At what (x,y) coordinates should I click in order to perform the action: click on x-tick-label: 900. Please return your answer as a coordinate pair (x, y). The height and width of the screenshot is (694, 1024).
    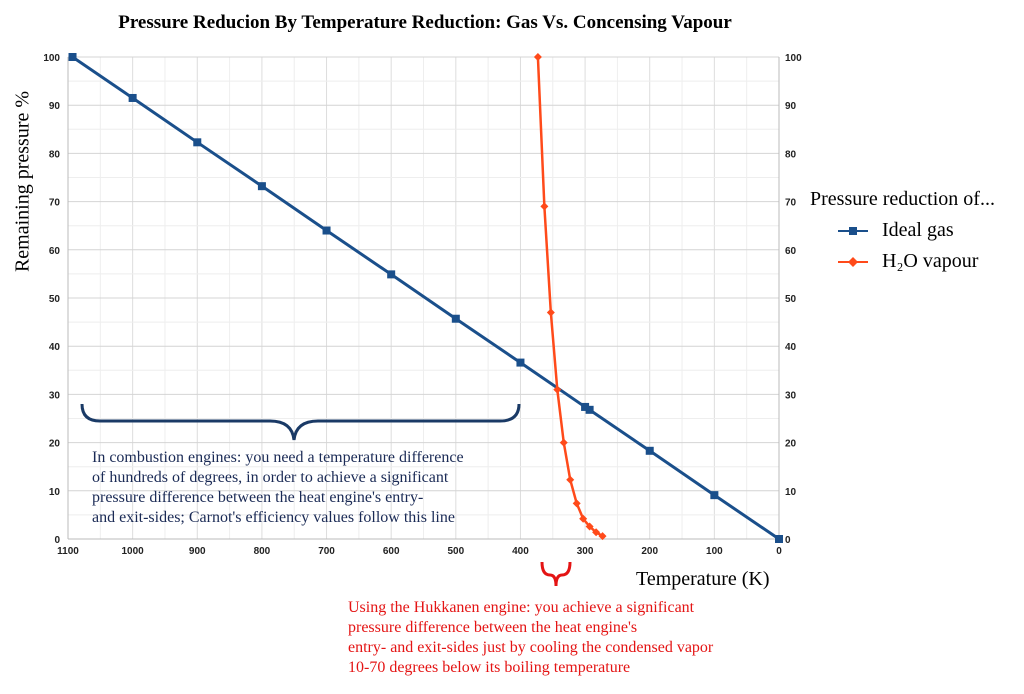
    Looking at the image, I should click on (197, 551).